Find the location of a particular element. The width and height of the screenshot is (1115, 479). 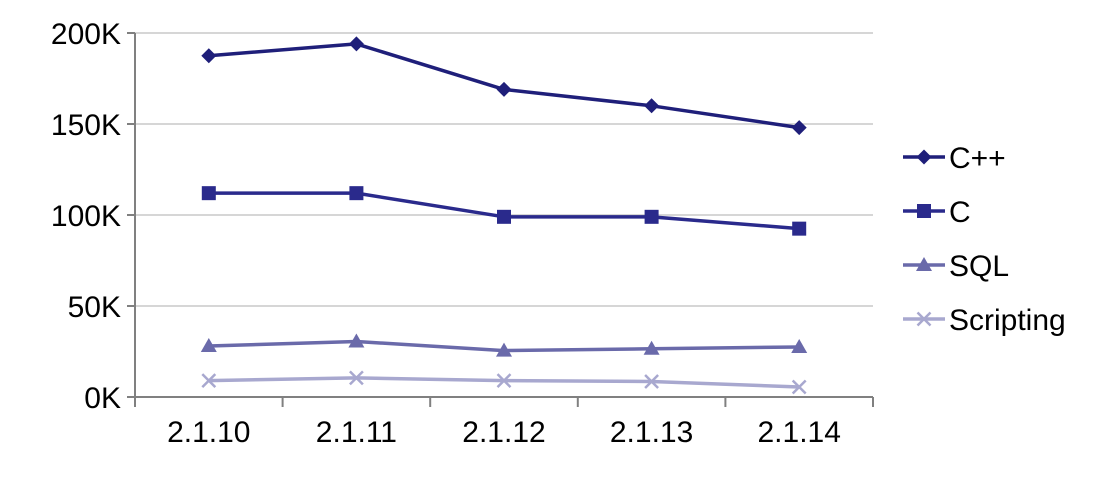

x-tick-label: 2.1.11 is located at coordinates (356, 432).